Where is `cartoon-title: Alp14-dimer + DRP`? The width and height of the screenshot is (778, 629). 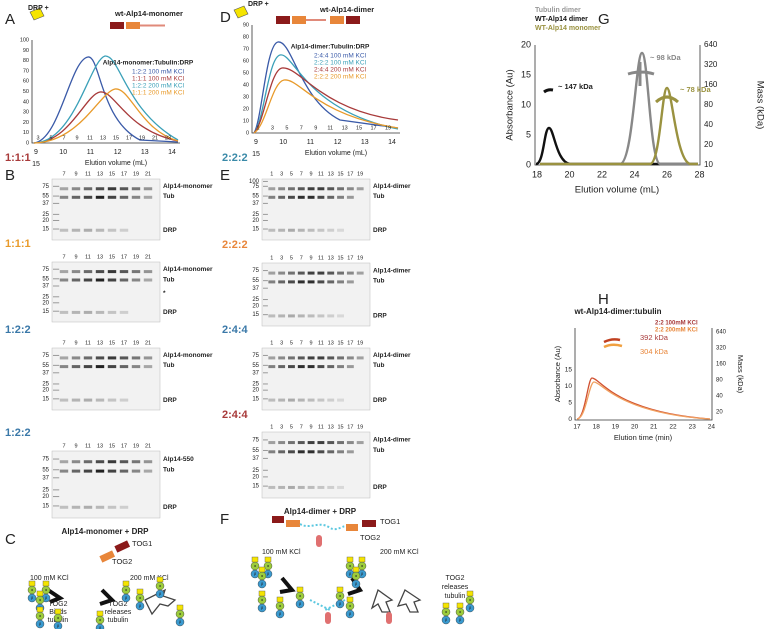
cartoon-title: Alp14-dimer + DRP is located at coordinates (320, 511).